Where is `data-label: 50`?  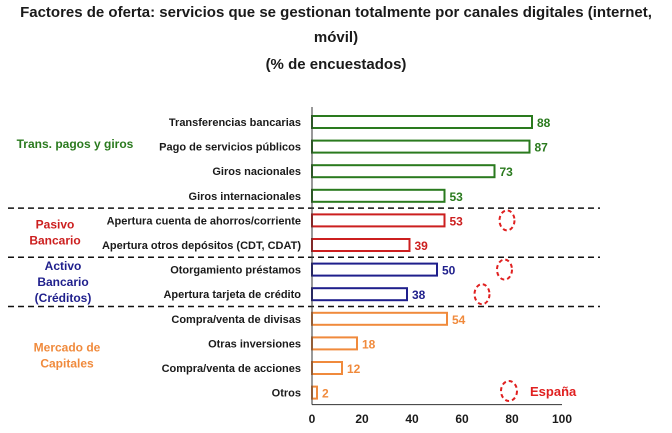 data-label: 50 is located at coordinates (449, 271).